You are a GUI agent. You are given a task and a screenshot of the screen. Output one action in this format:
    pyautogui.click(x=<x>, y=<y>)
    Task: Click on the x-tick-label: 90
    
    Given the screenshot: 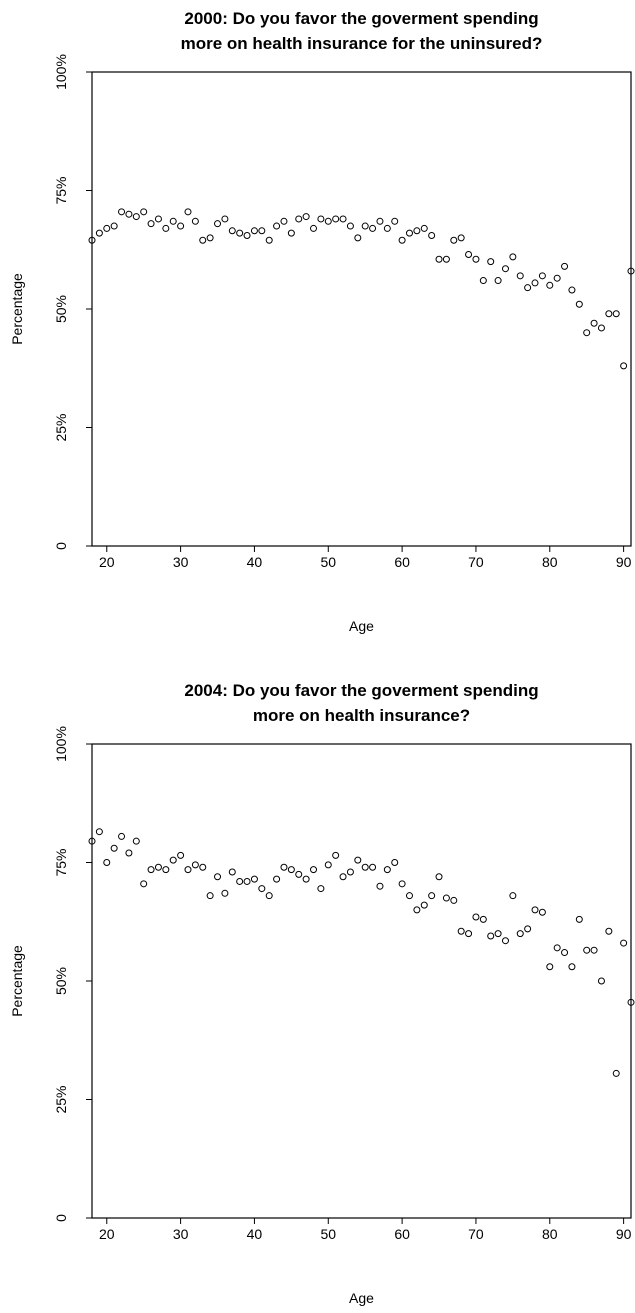 What is the action you would take?
    pyautogui.click(x=624, y=562)
    